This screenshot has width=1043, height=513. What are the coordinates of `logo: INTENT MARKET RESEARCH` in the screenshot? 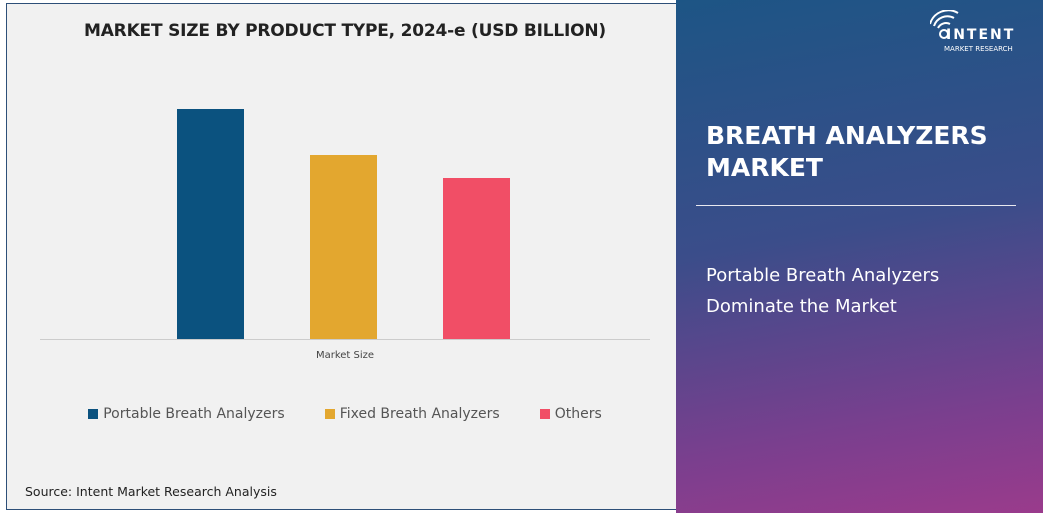 It's located at (980, 35).